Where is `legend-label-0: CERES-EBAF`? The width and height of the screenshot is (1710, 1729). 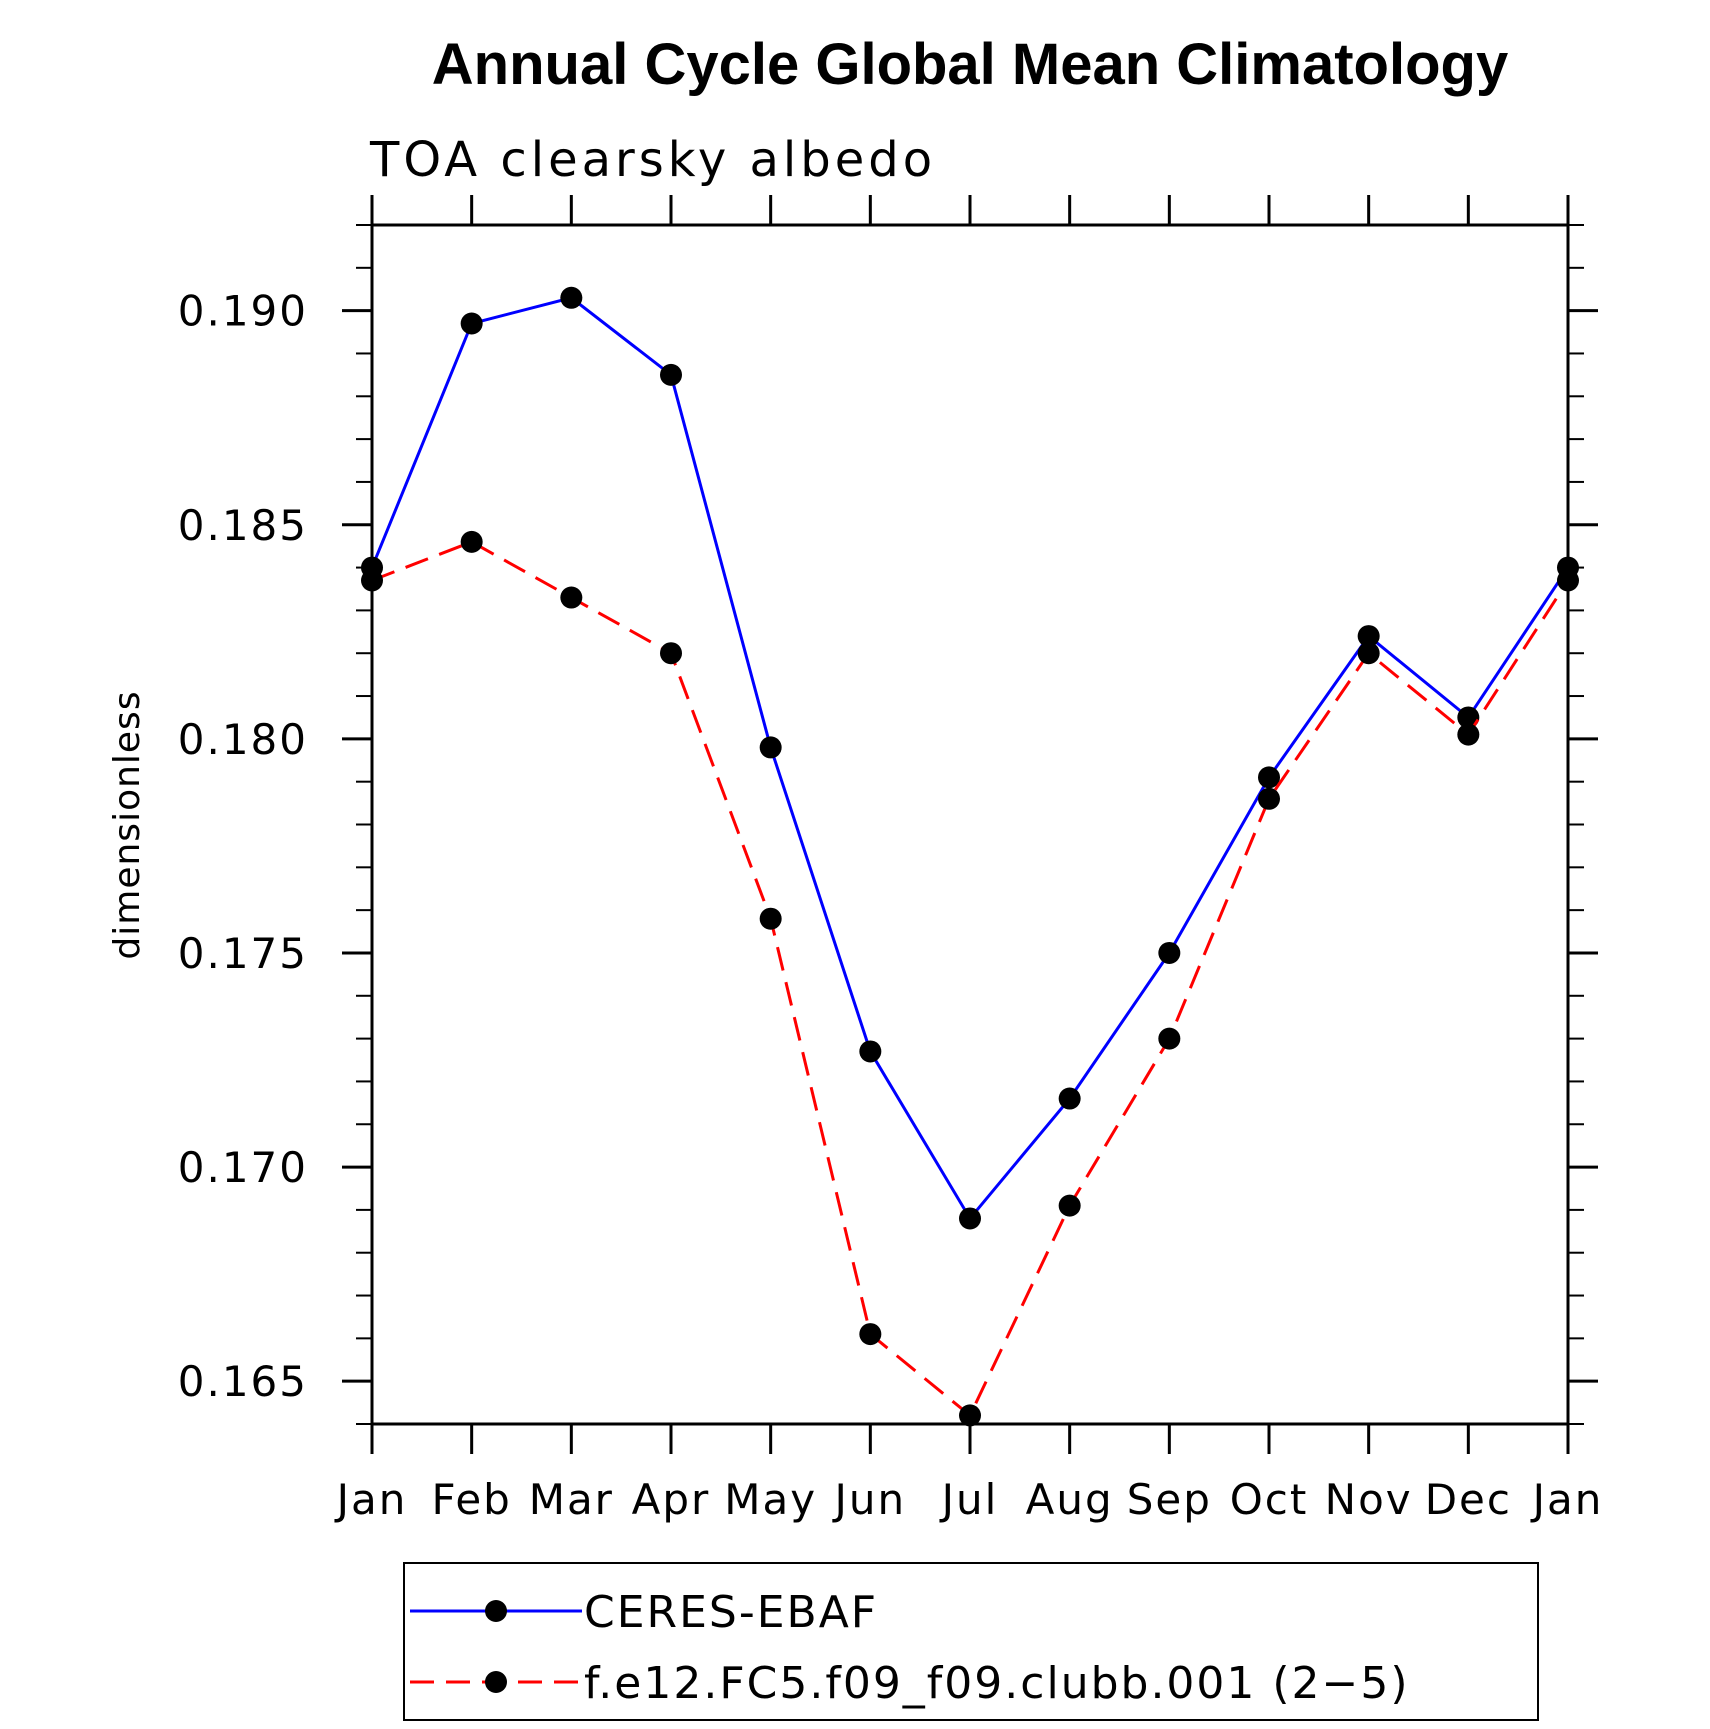 legend-label-0: CERES-EBAF is located at coordinates (731, 1612).